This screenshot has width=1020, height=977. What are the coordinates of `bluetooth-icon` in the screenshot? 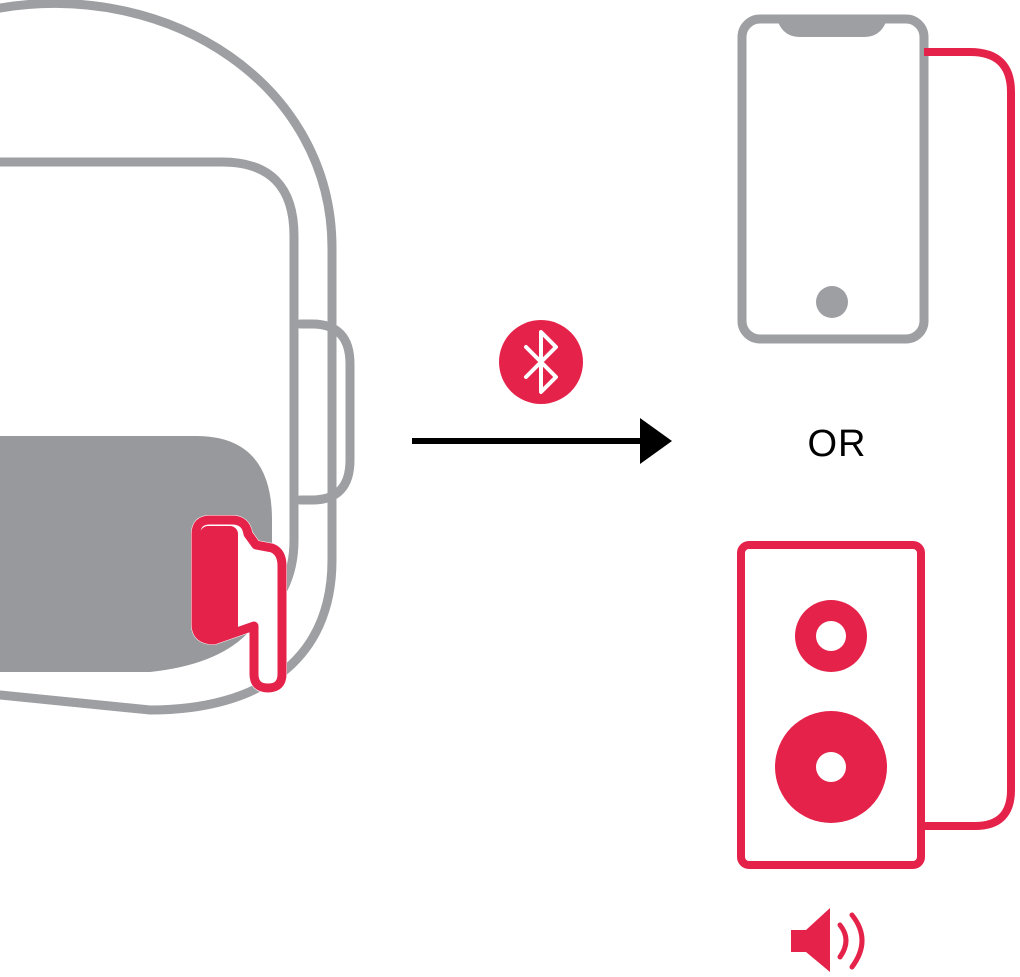 It's located at (541, 362).